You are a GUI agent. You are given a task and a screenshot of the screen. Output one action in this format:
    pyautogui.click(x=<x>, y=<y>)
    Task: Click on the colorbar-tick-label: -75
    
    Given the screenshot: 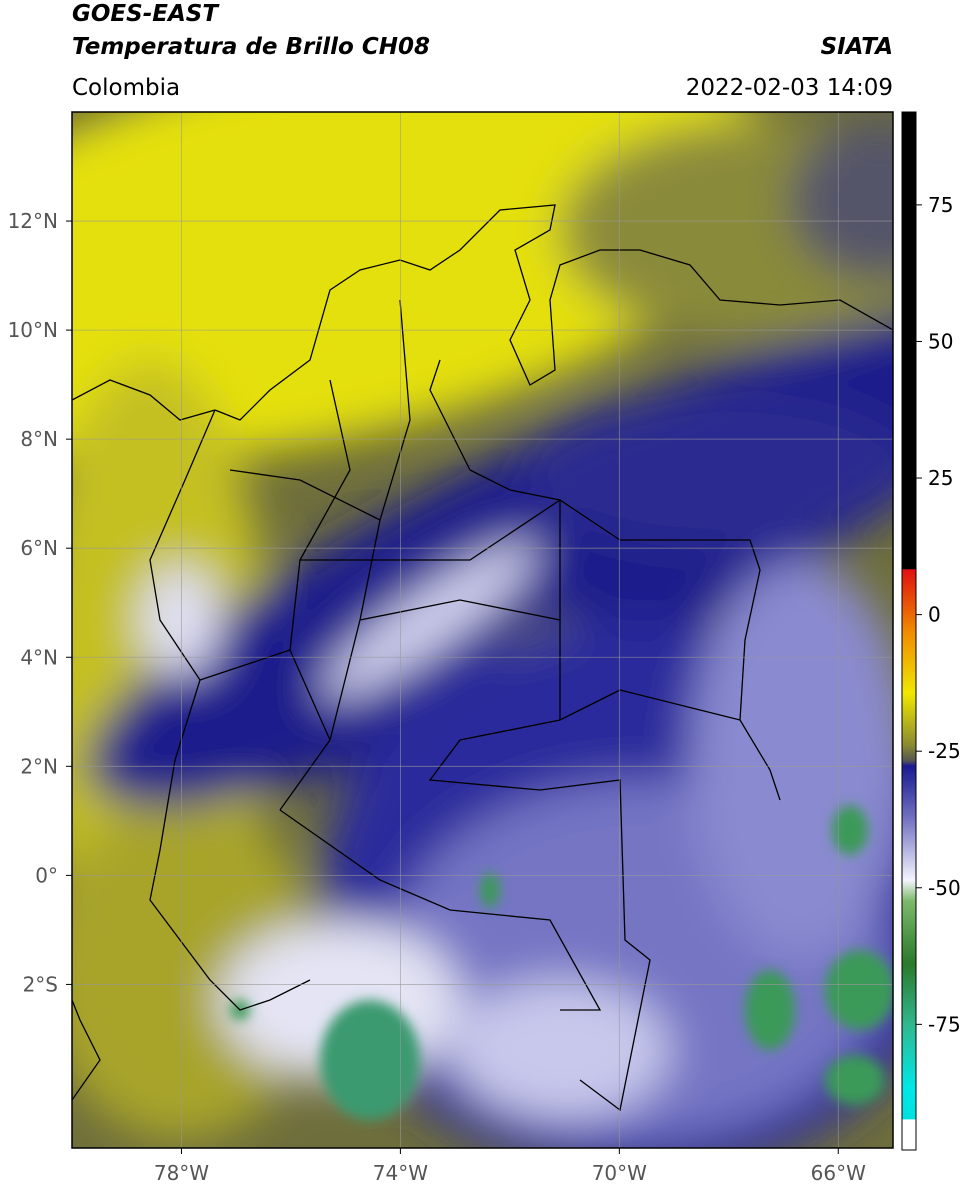 What is the action you would take?
    pyautogui.click(x=944, y=1024)
    